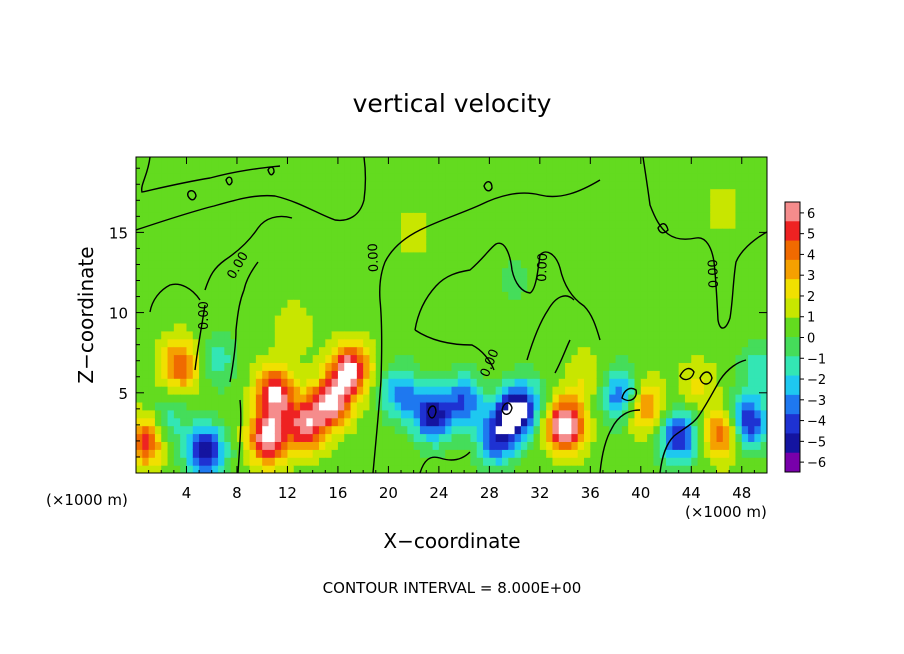 Image resolution: width=904 pixels, height=654 pixels. What do you see at coordinates (792, 443) in the screenshot?
I see `colorbar-swatch` at bounding box center [792, 443].